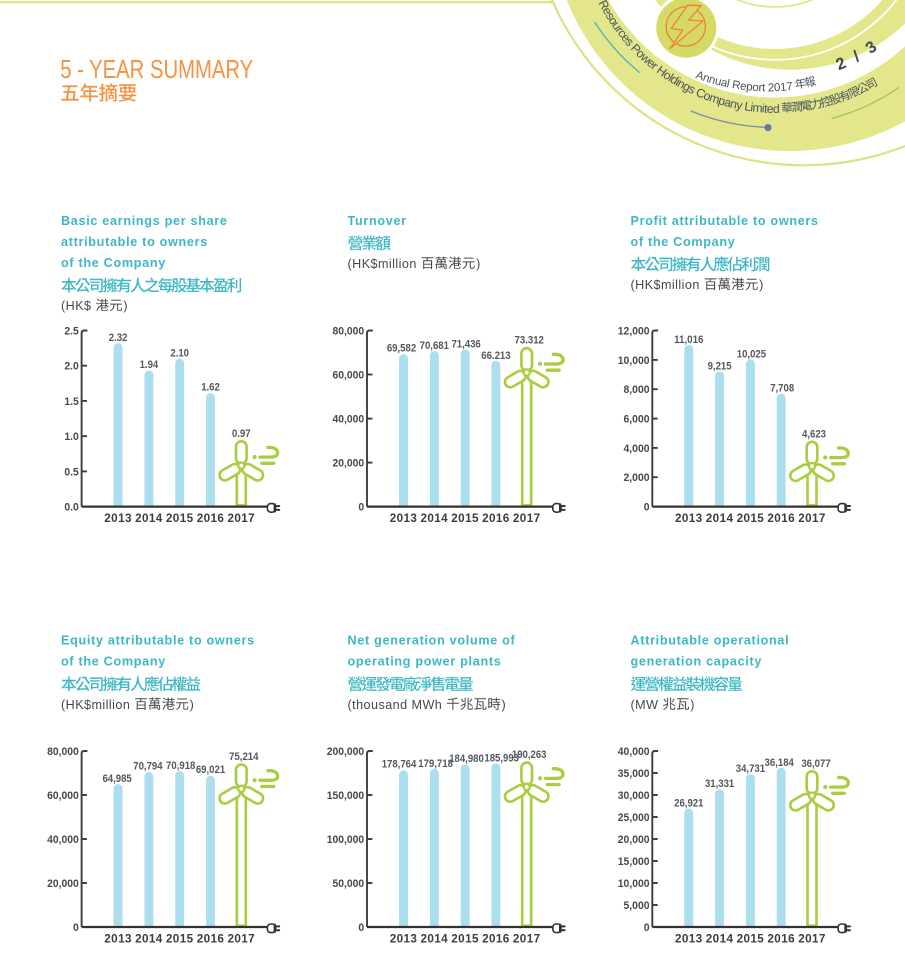  Describe the element at coordinates (244, 757) in the screenshot. I see `svg-text: 75,214` at that location.